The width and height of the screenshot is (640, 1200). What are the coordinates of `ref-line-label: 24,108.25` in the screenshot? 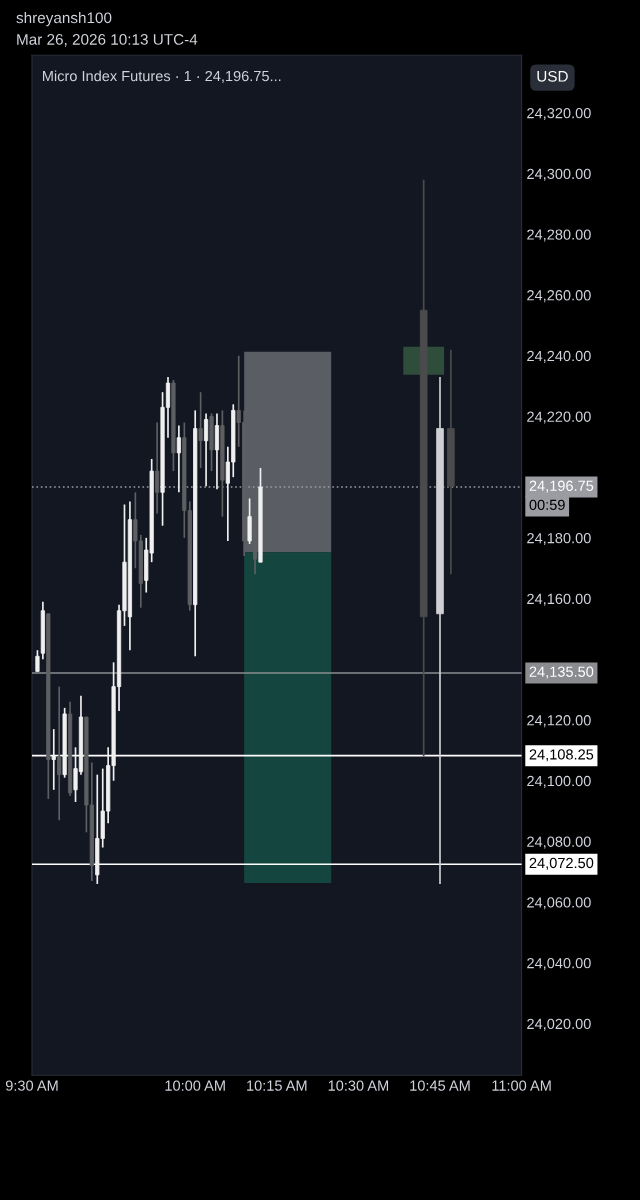 It's located at (561, 755).